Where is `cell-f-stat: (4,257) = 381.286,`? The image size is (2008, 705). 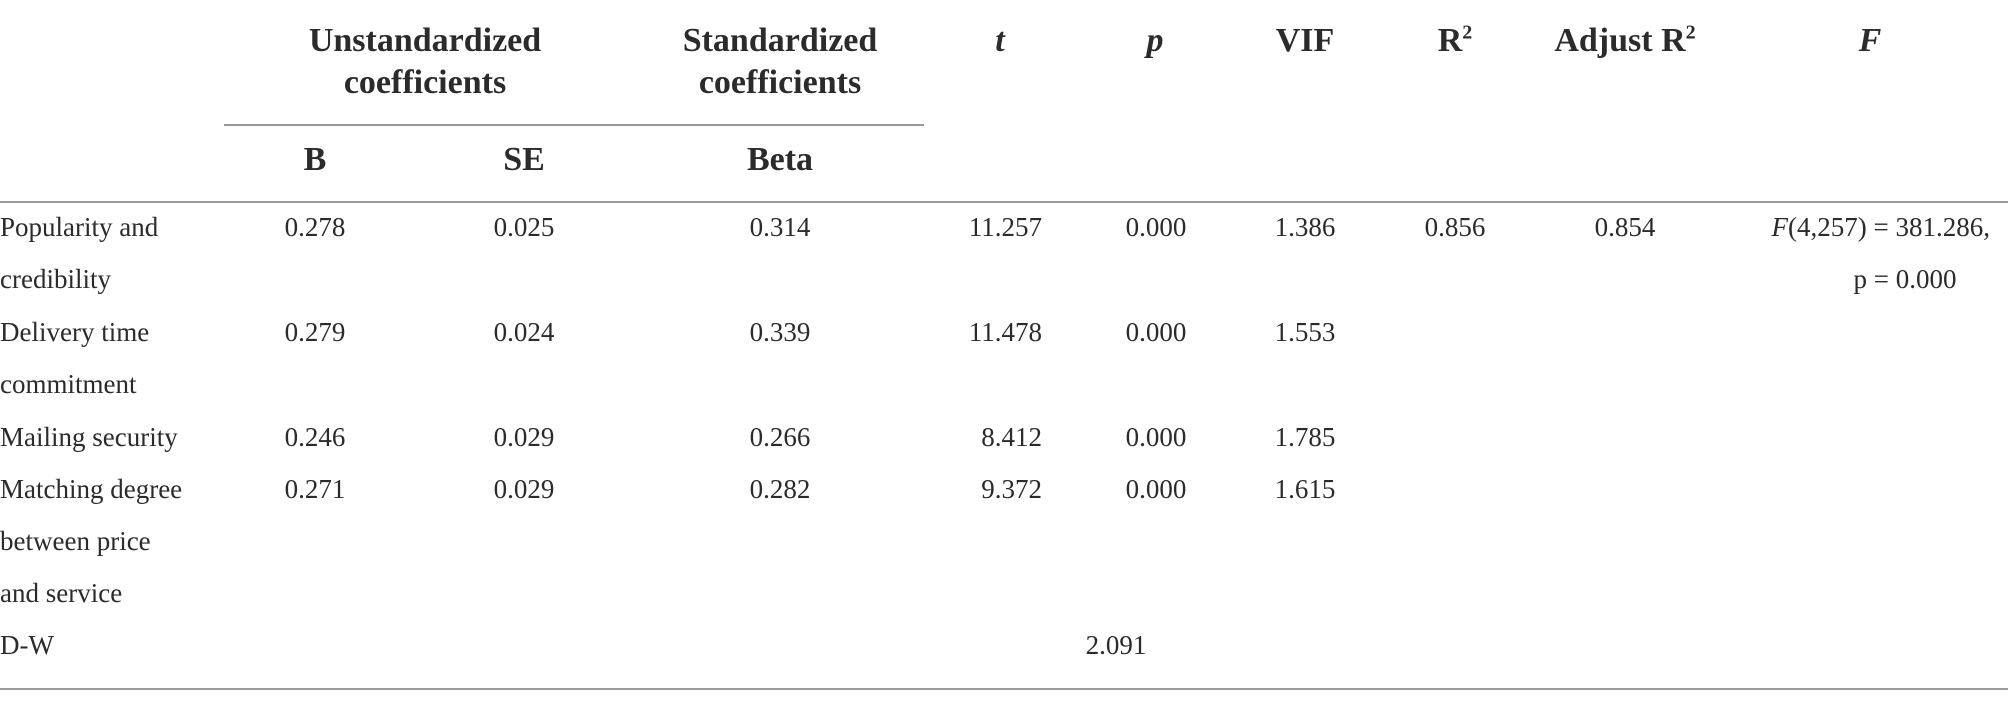 cell-f-stat: (4,257) = 381.286, is located at coordinates (1889, 227).